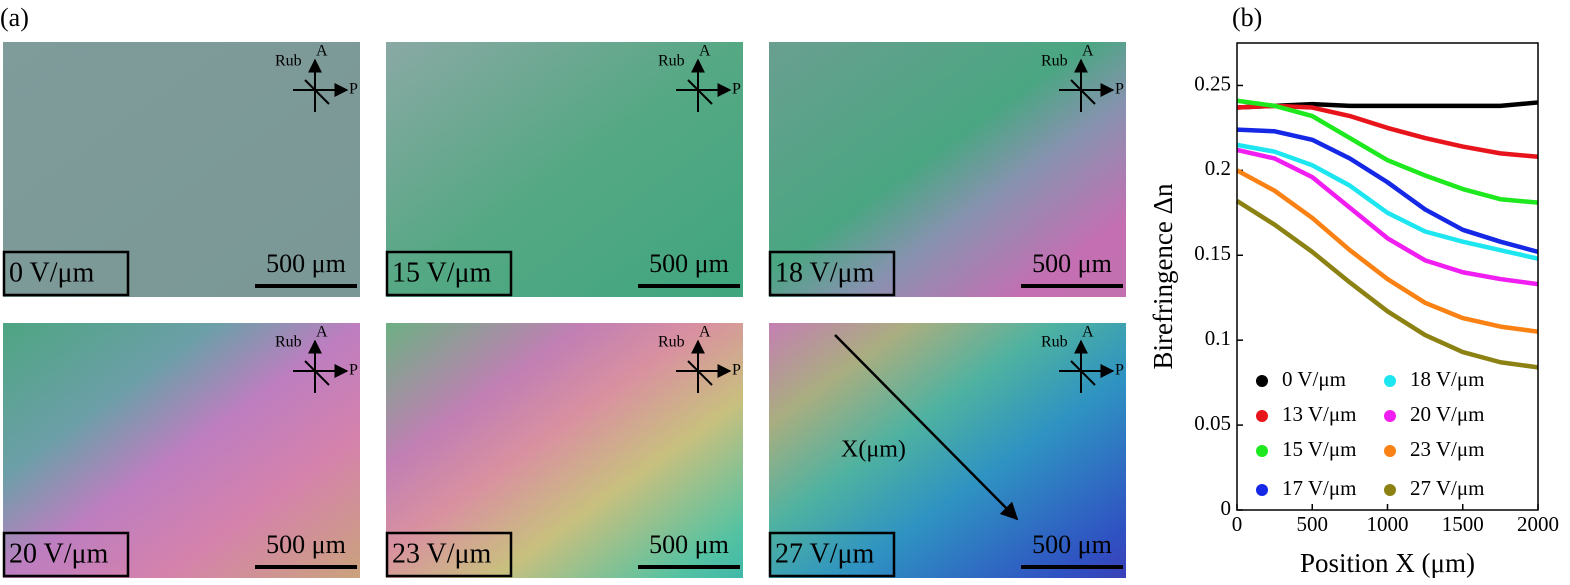  I want to click on y-tick-label: 0.05, so click(1212, 423).